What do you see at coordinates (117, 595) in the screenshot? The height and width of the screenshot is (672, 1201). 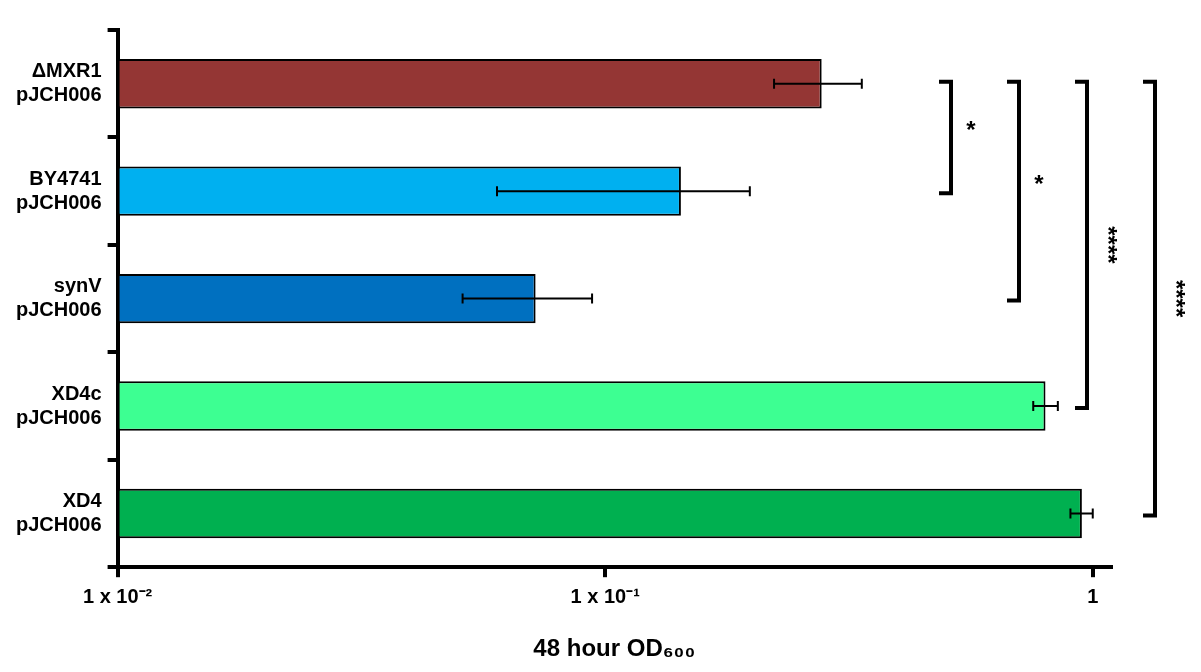 I see `x-tick-label: 1 x 10⁻²` at bounding box center [117, 595].